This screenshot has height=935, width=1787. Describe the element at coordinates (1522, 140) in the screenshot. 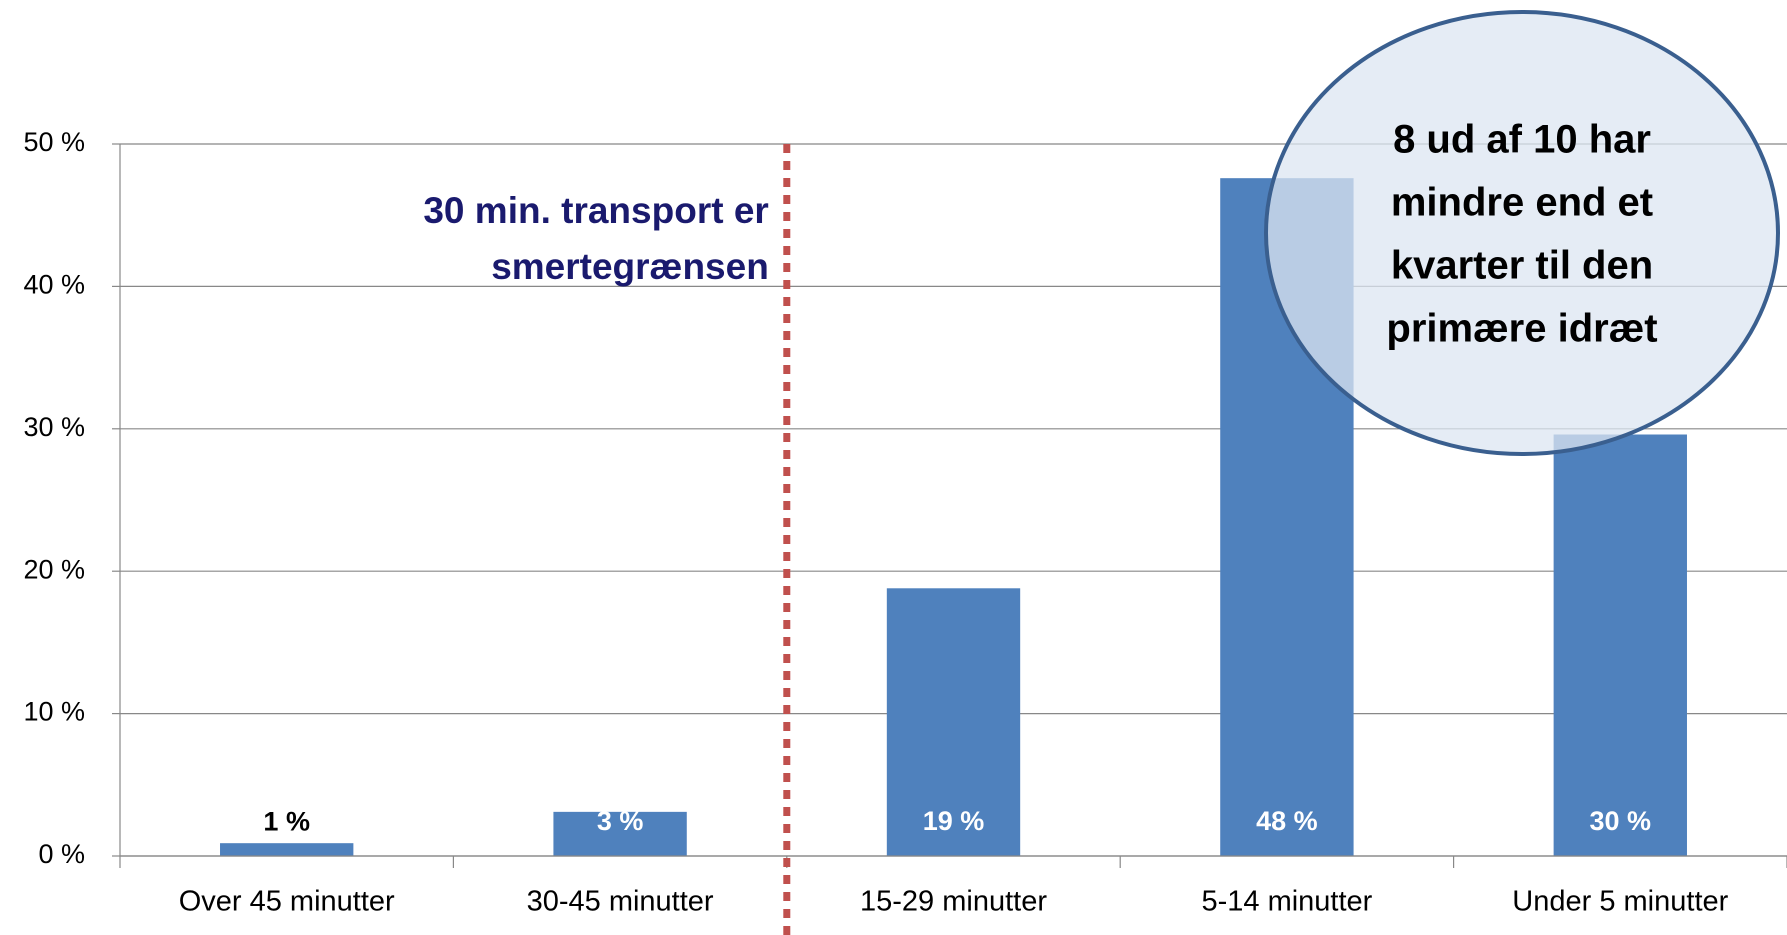

I see `callout-text: 8 ud af 10 har` at that location.